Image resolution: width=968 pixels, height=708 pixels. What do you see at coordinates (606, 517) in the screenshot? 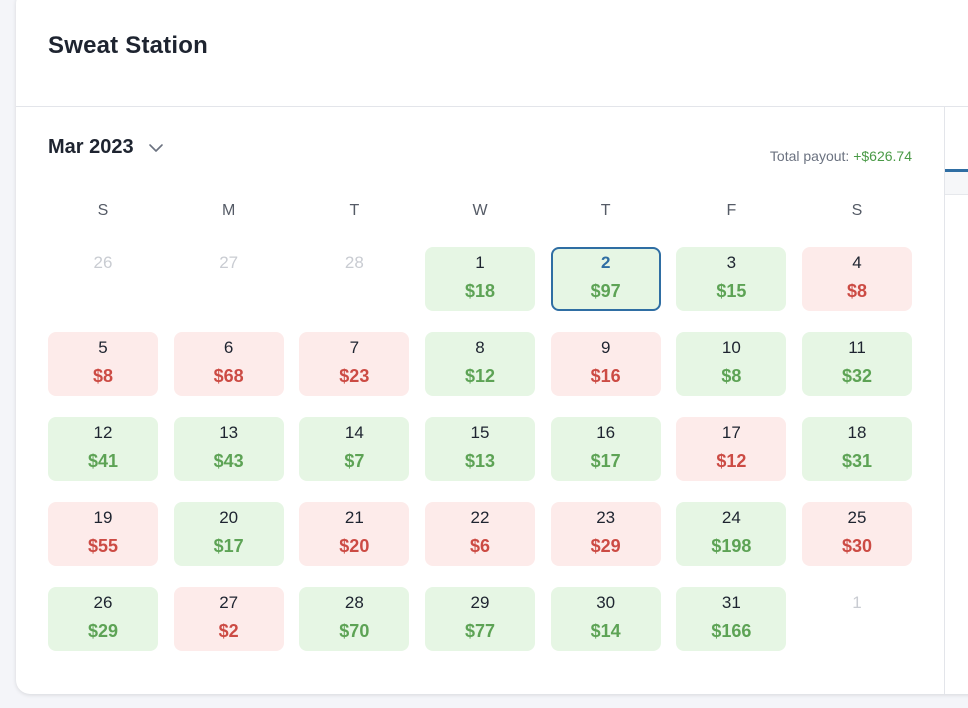
I see `day-number: 23` at bounding box center [606, 517].